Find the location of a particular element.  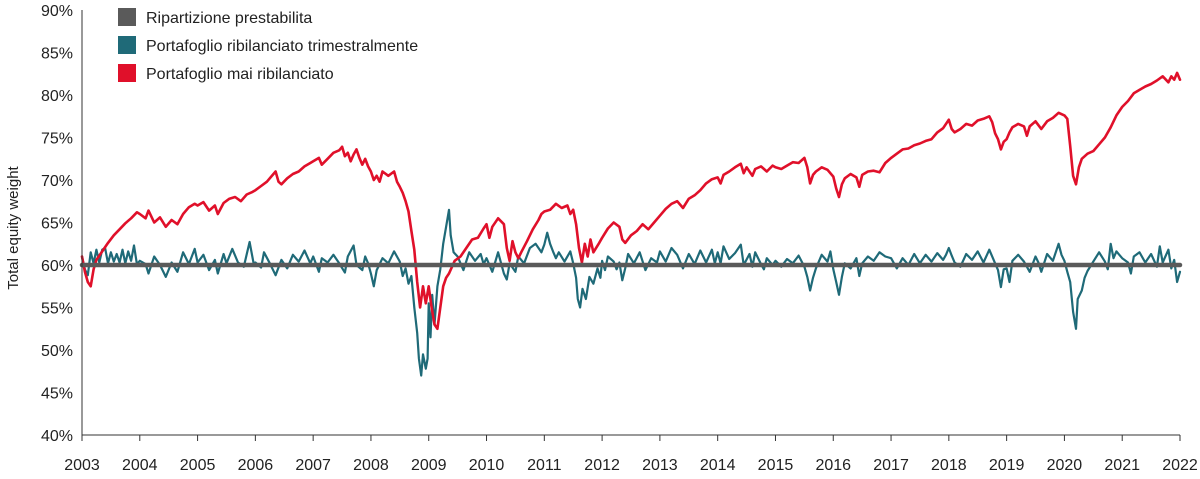

x-tick-label: 2016 is located at coordinates (833, 465).